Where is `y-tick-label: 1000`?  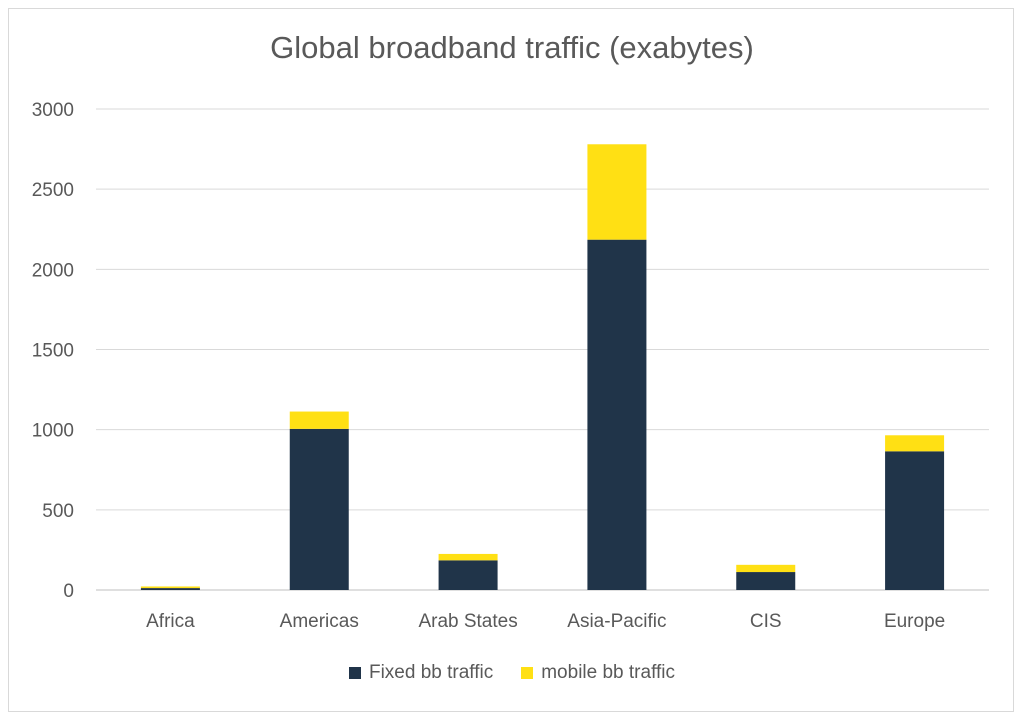 y-tick-label: 1000 is located at coordinates (53, 431).